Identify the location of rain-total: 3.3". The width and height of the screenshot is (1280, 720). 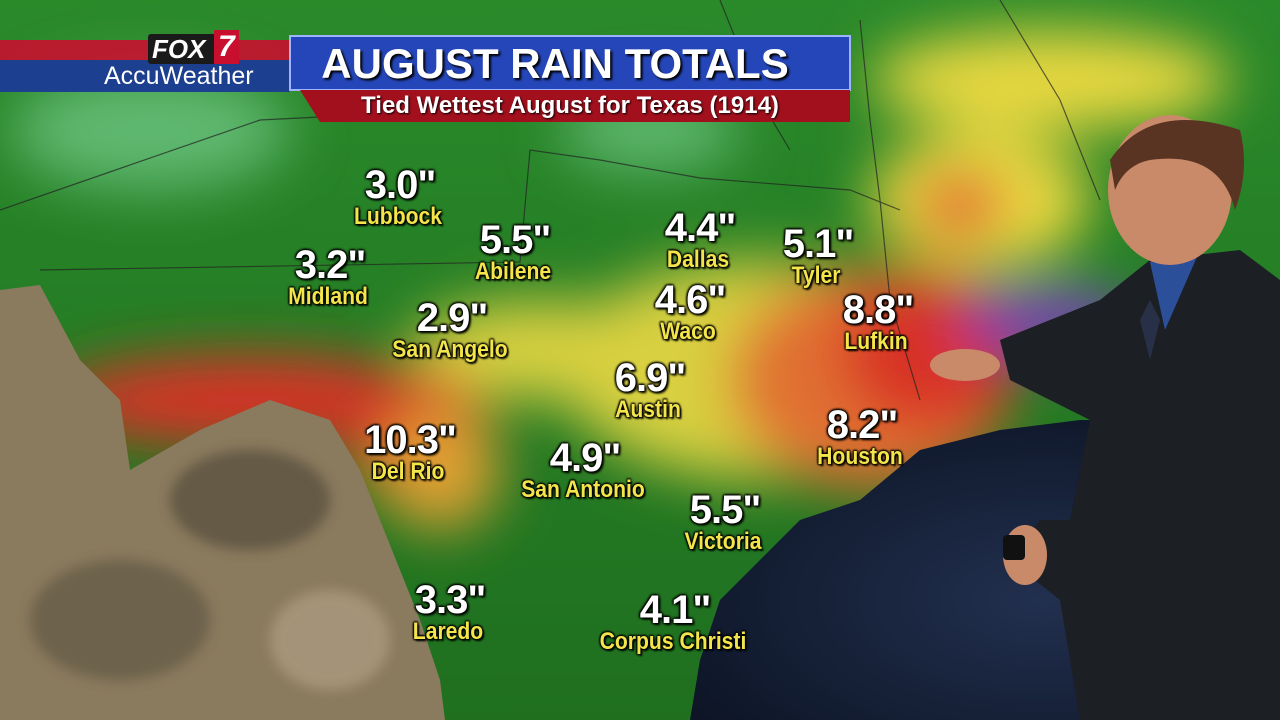
(450, 600).